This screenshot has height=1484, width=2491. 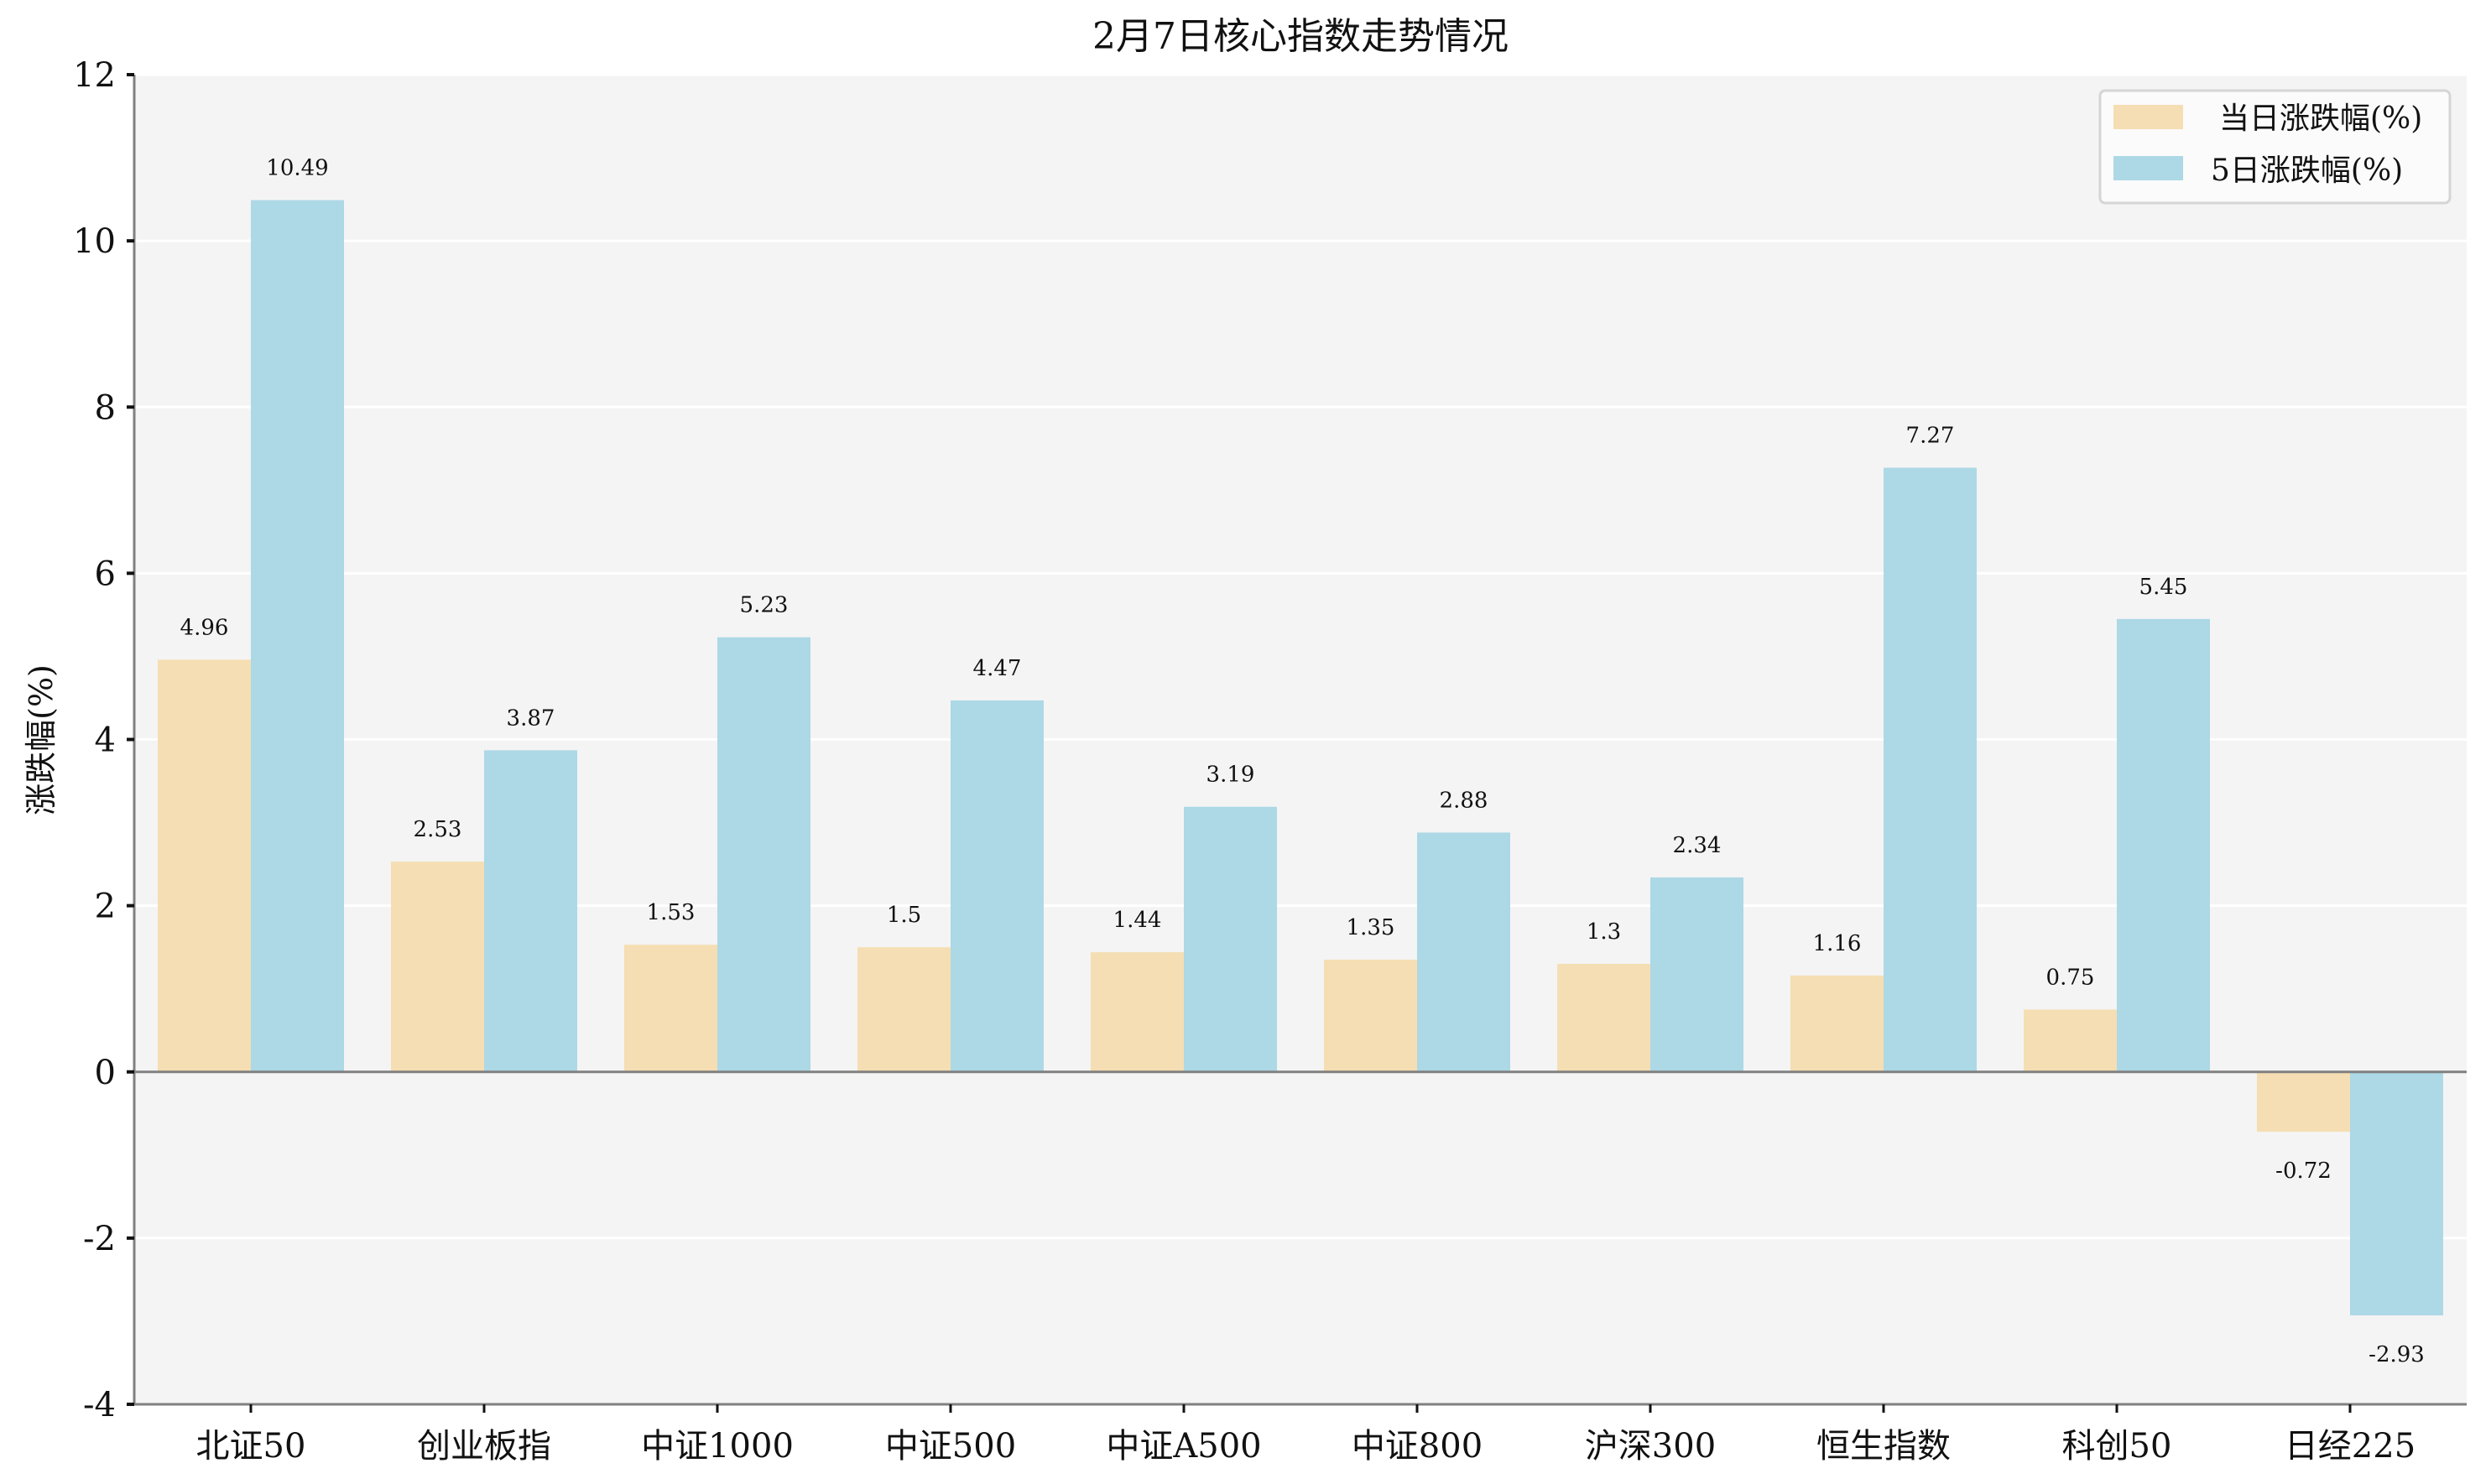 What do you see at coordinates (2117, 1446) in the screenshot?
I see `x-tick-label: 科创50` at bounding box center [2117, 1446].